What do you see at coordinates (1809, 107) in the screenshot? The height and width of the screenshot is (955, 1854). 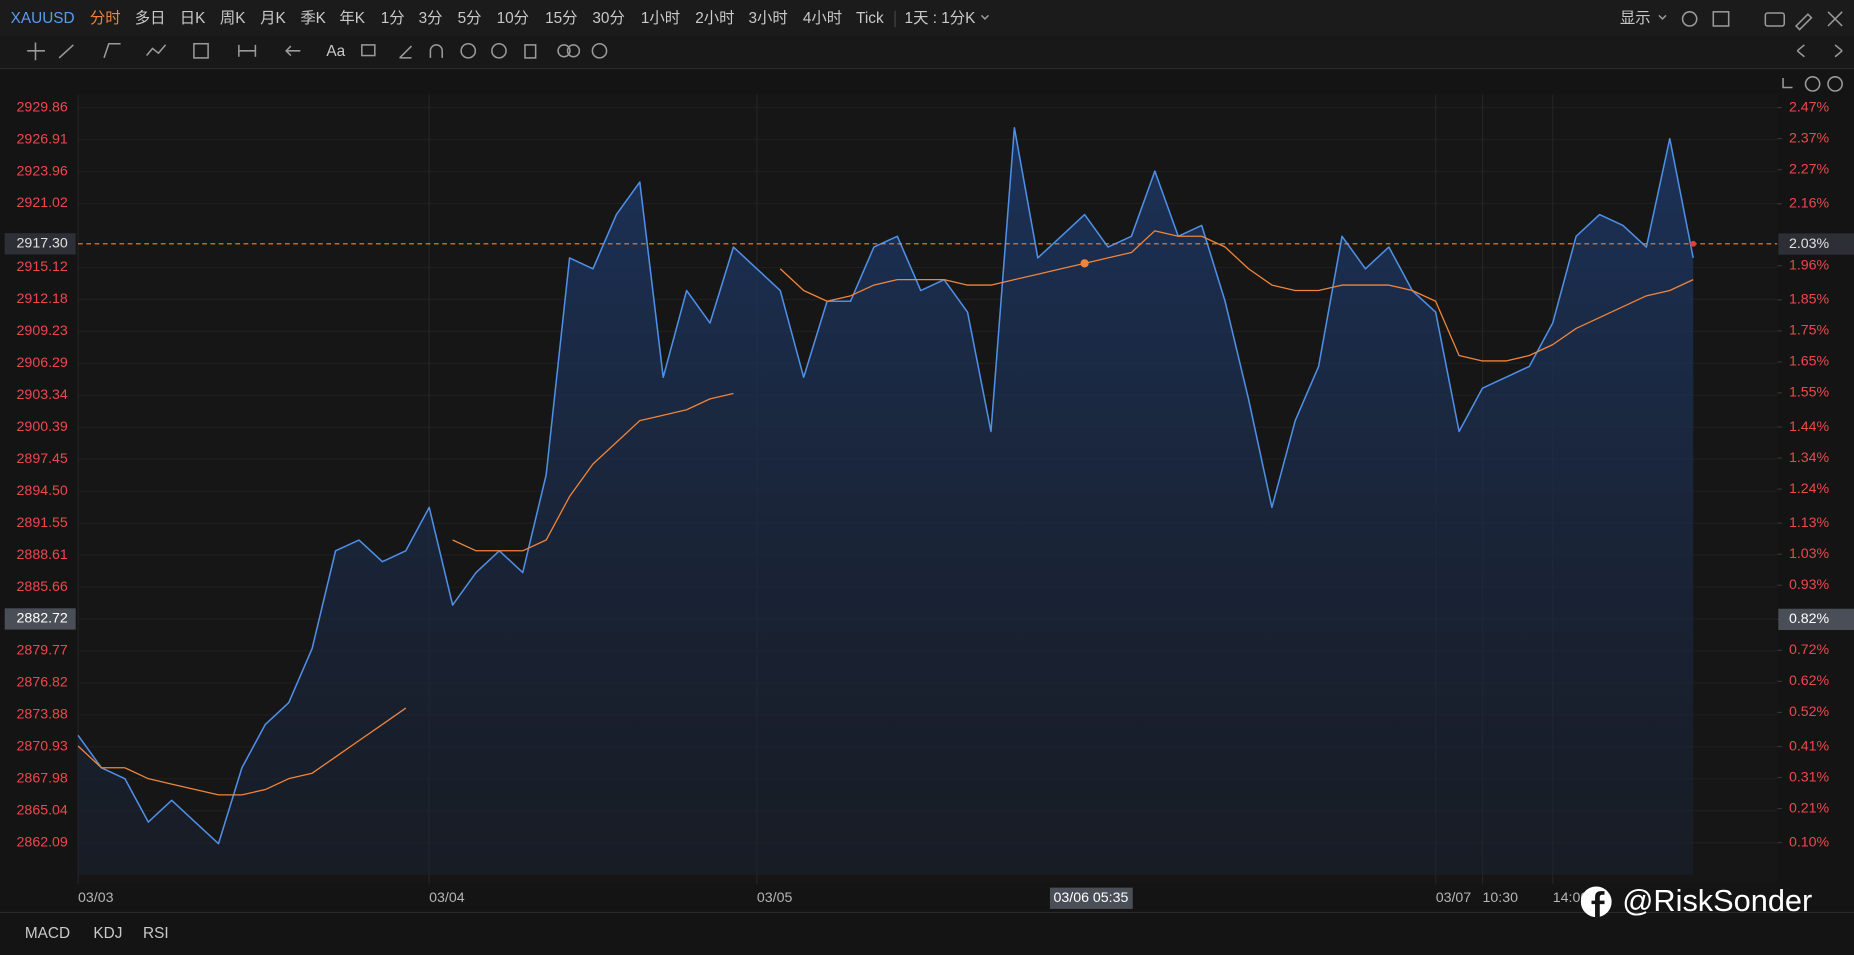 I see `y2-tick-label: 2.47%` at bounding box center [1809, 107].